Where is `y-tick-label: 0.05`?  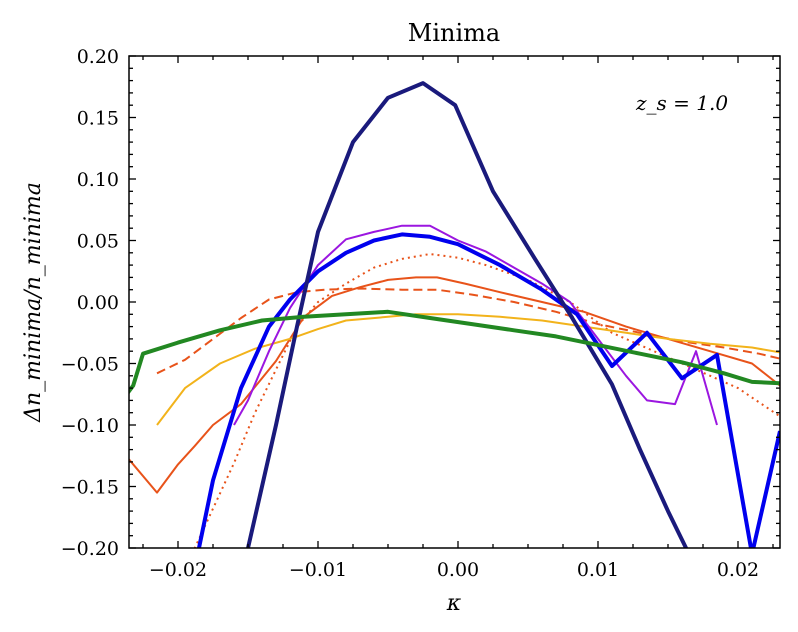
y-tick-label: 0.05 is located at coordinates (98, 242).